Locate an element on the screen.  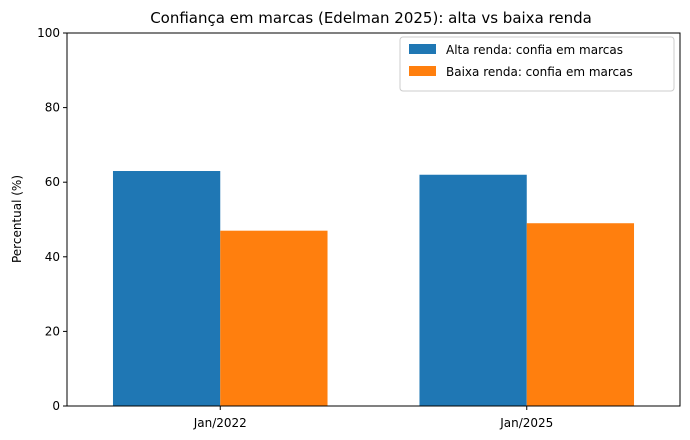
y-tick-label: 40 is located at coordinates (52, 257).